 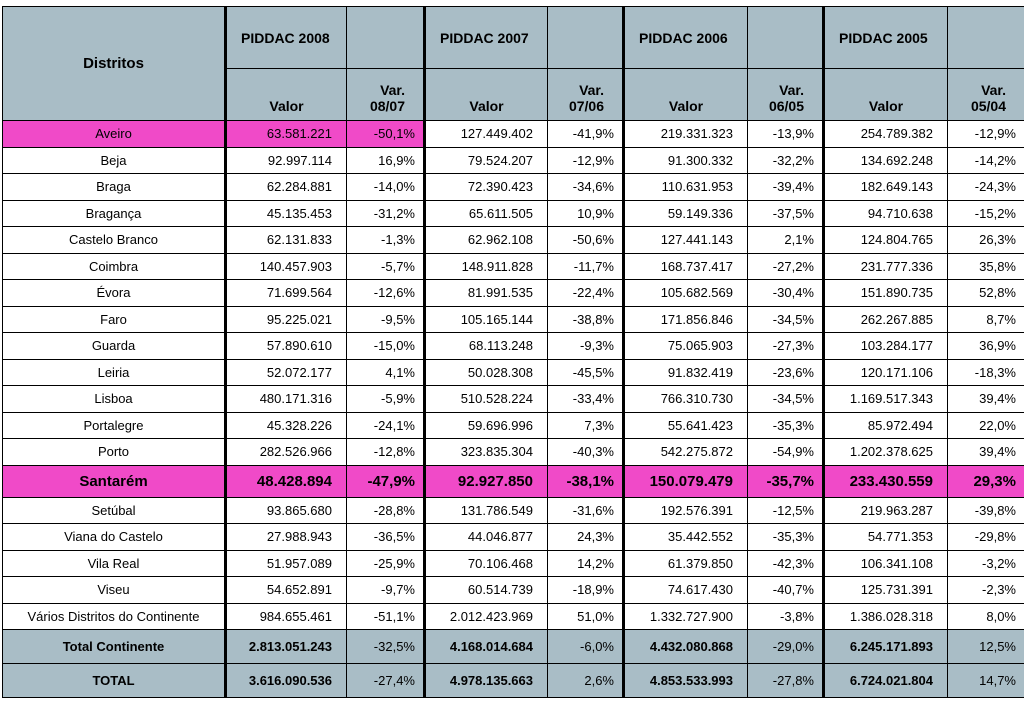 I want to click on value-cell: 57.890.610, so click(x=285, y=346).